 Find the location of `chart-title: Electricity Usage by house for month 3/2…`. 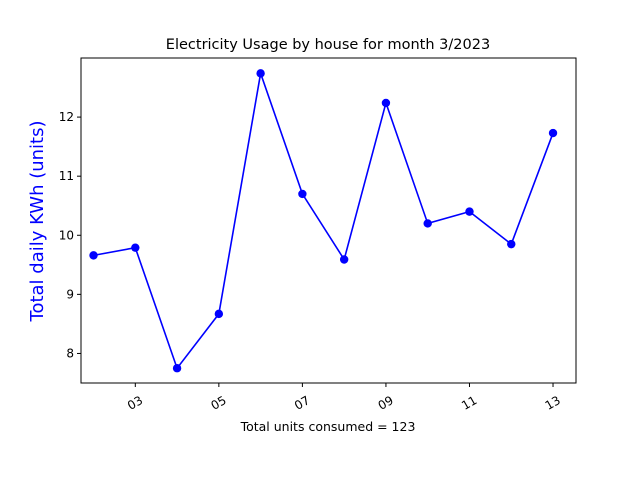

chart-title: Electricity Usage by house for month 3/2… is located at coordinates (328, 45).